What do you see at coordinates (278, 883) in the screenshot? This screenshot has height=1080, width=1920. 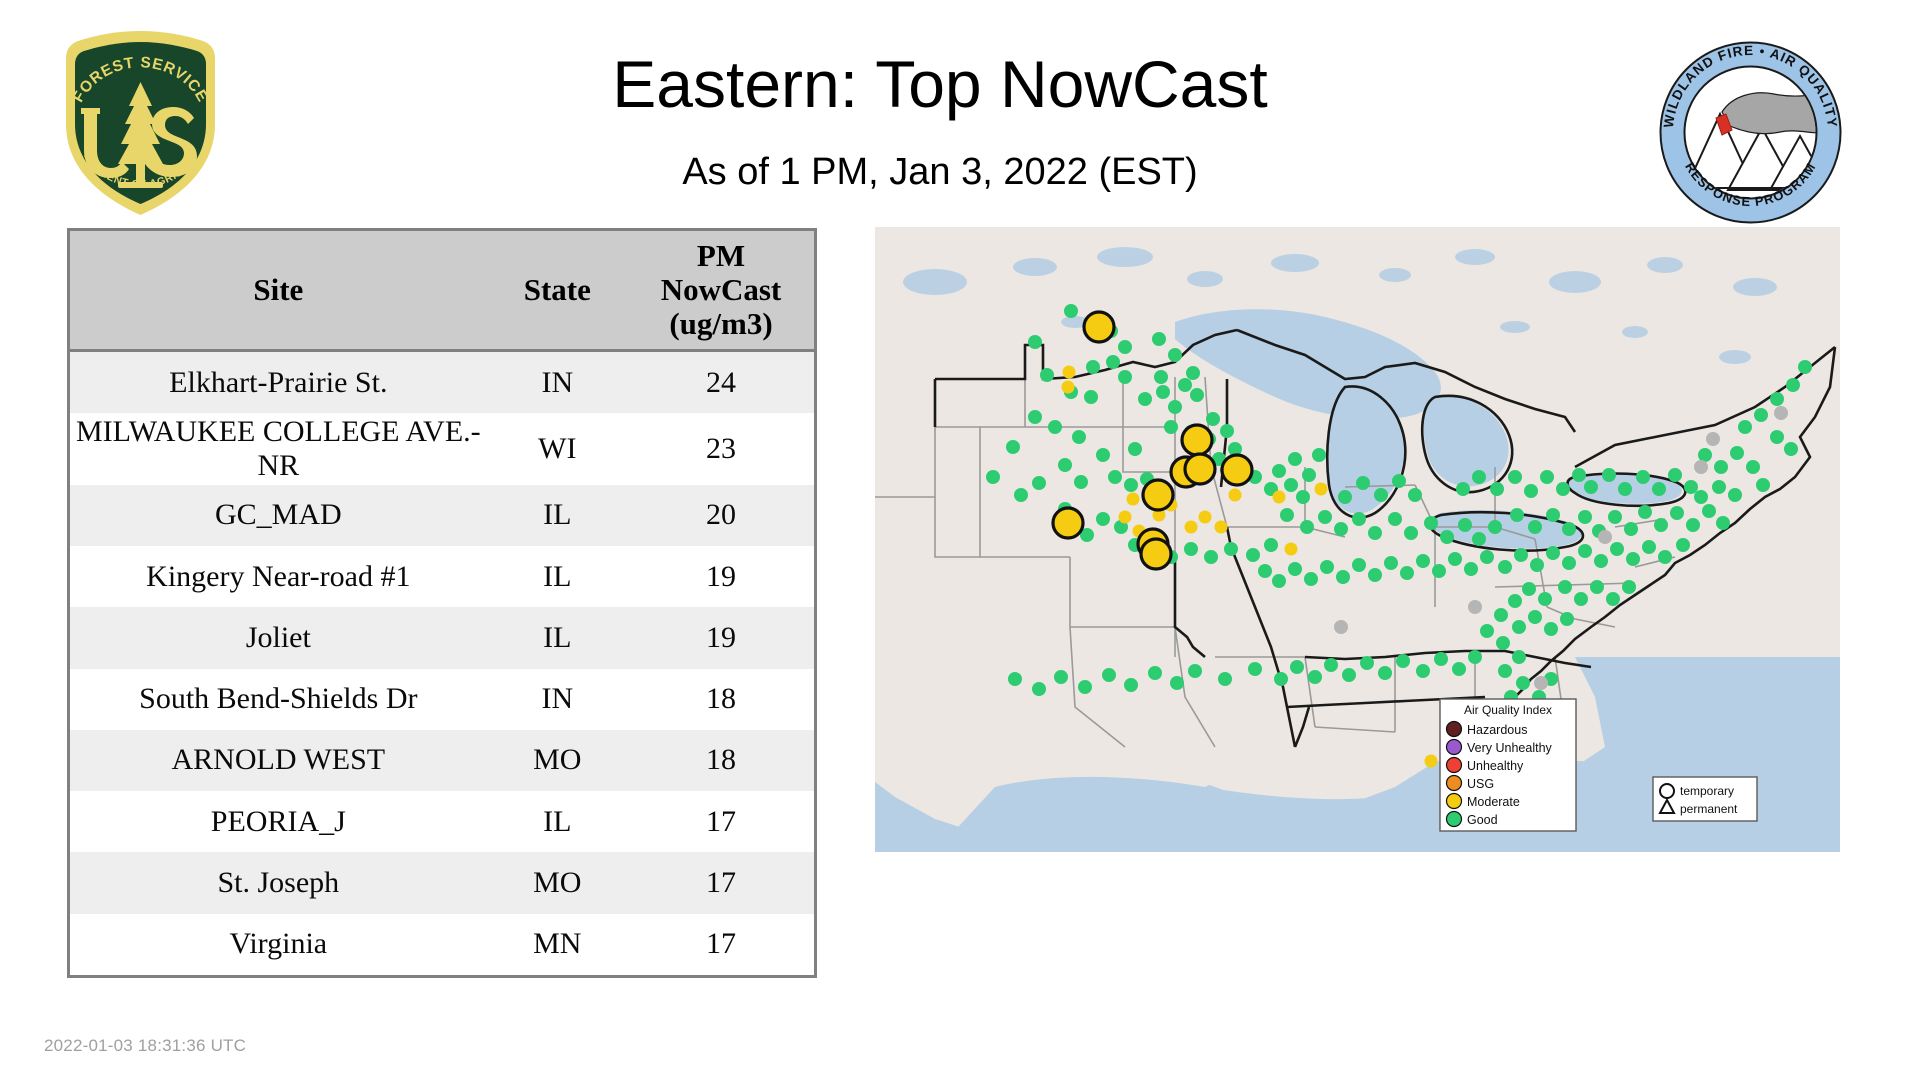 I see `cell-site: St. Joseph` at bounding box center [278, 883].